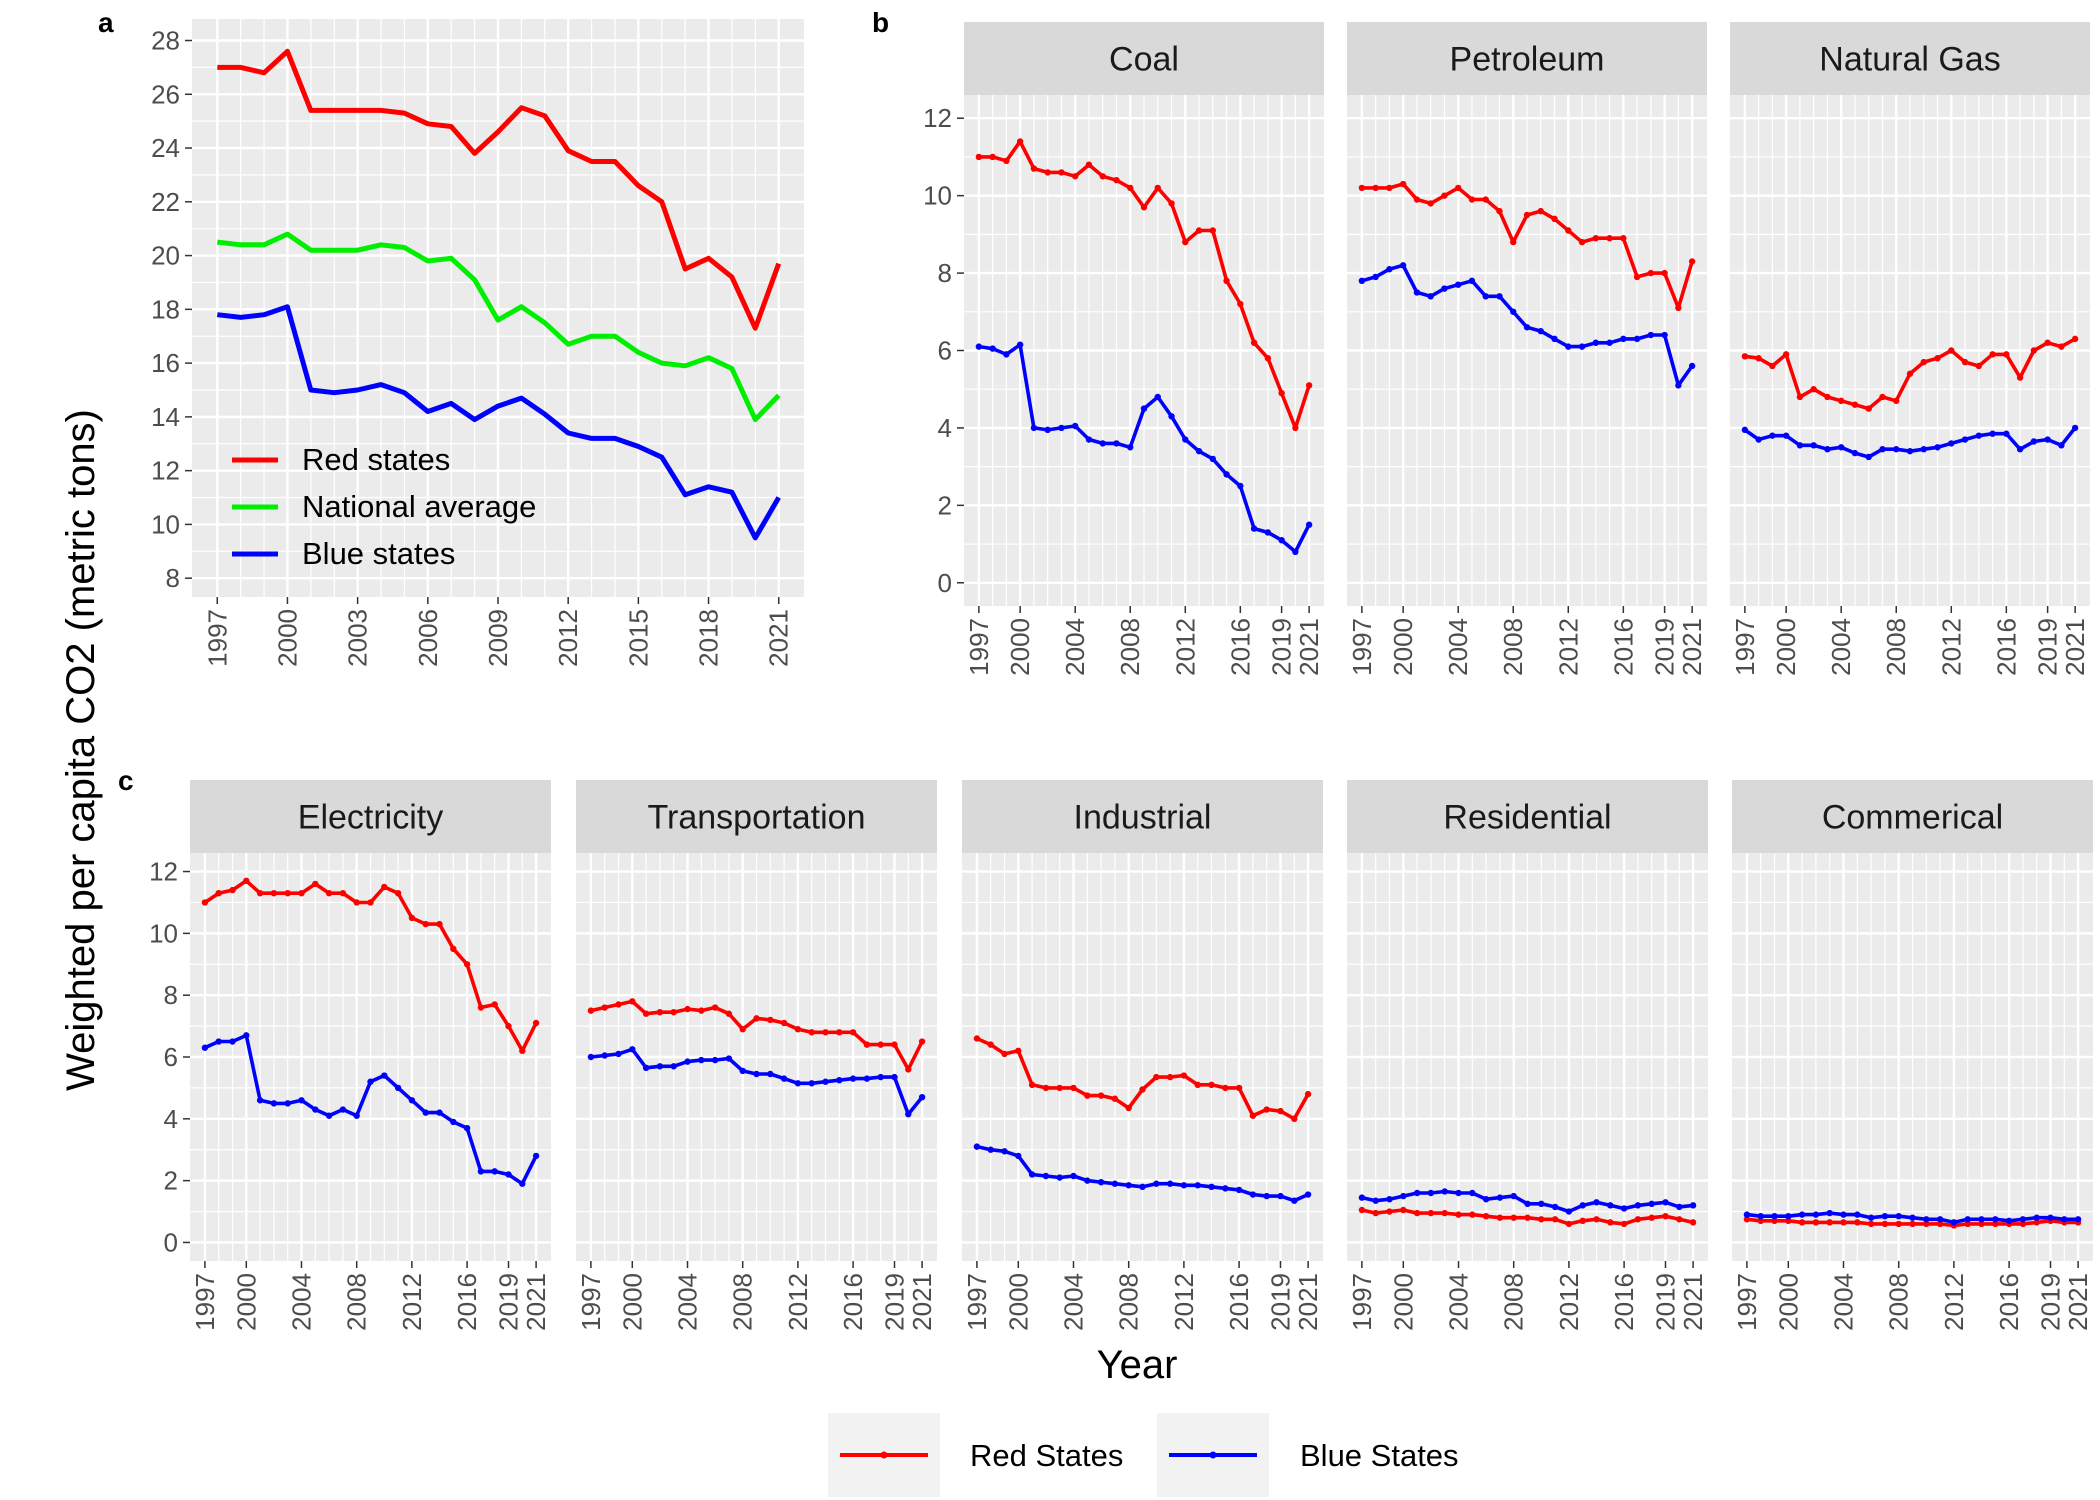 The height and width of the screenshot is (1500, 2100). I want to click on y-tick-label: 0, so click(945, 583).